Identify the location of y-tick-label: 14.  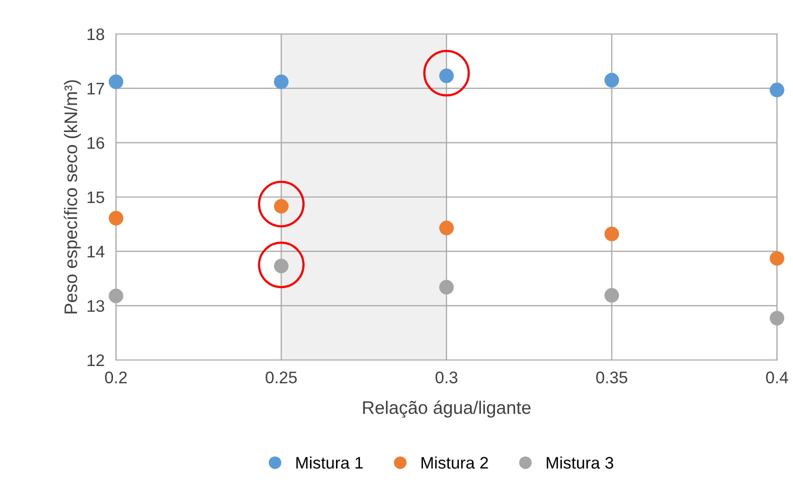
(96, 252).